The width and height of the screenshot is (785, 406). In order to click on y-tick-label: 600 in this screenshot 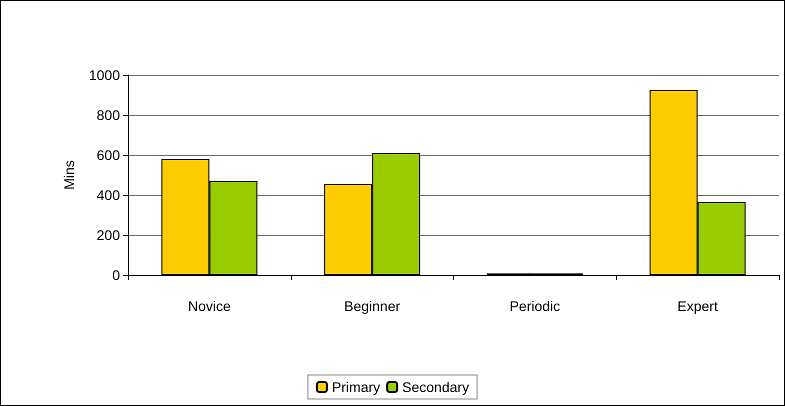, I will do `click(108, 155)`.